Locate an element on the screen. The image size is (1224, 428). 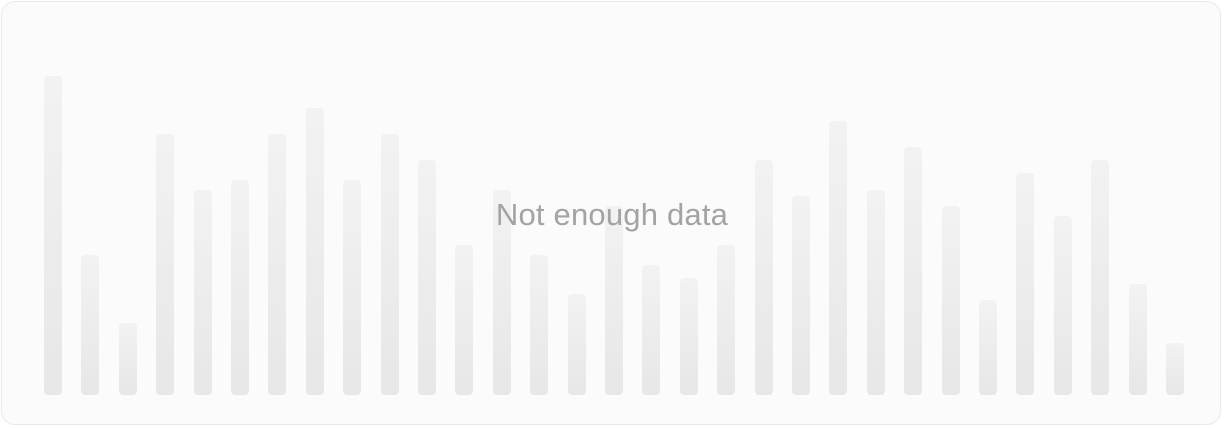
empty-state-message: Not enough data is located at coordinates (612, 214).